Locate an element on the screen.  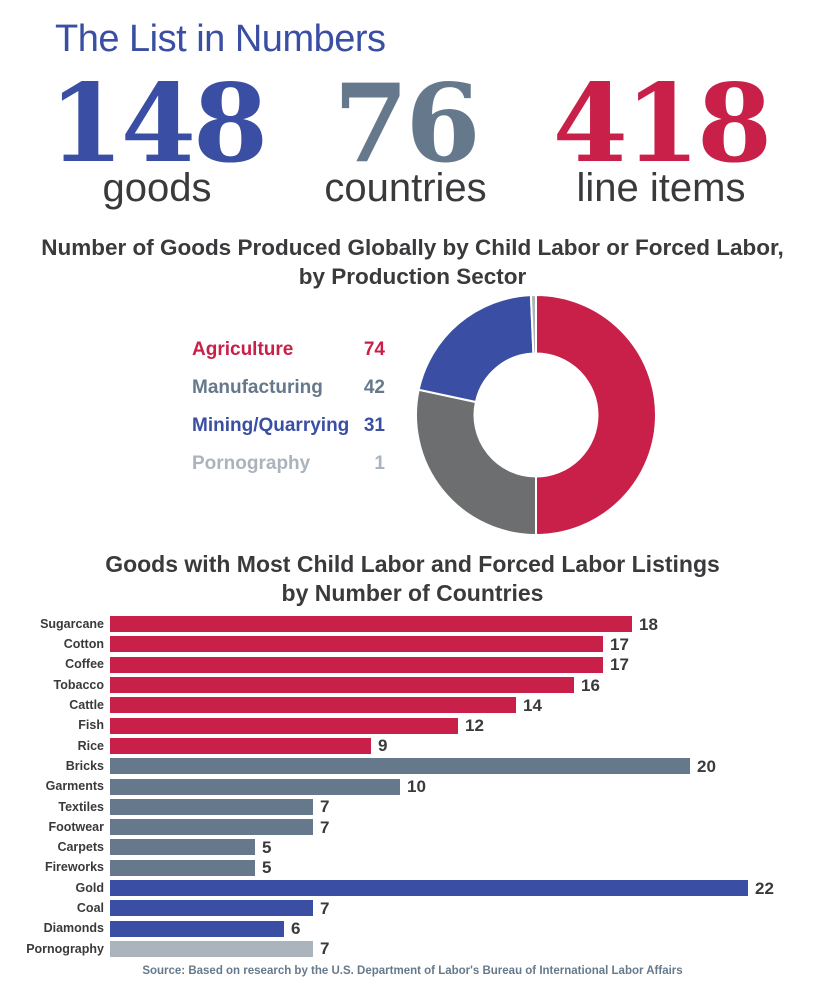
bar-category-label: Carpets is located at coordinates (80, 847).